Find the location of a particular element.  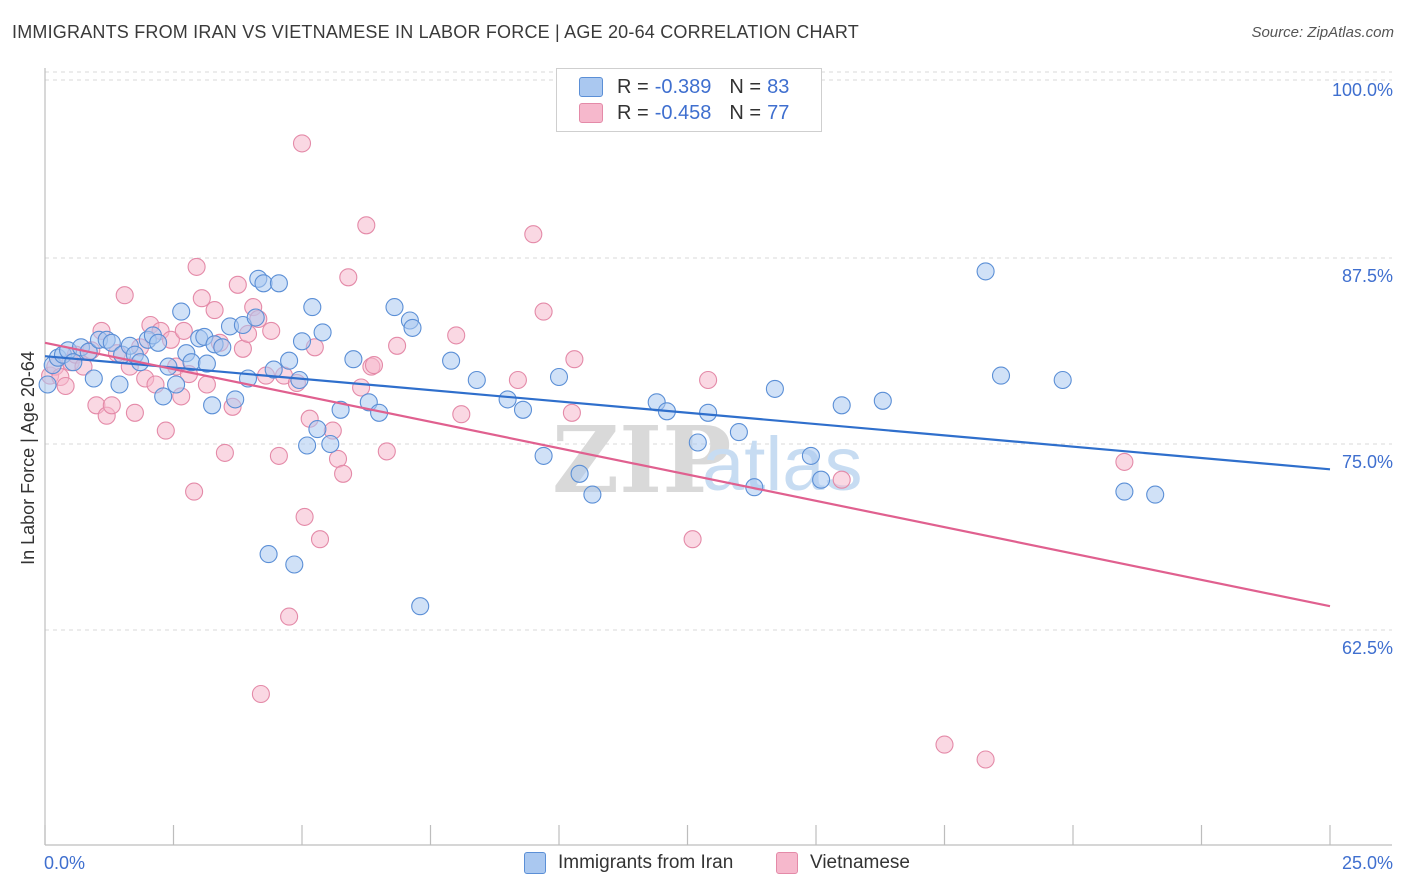

correlation-legend: R = -0.389 N = 83 R = -0.458 N = 77 is located at coordinates (689, 100).